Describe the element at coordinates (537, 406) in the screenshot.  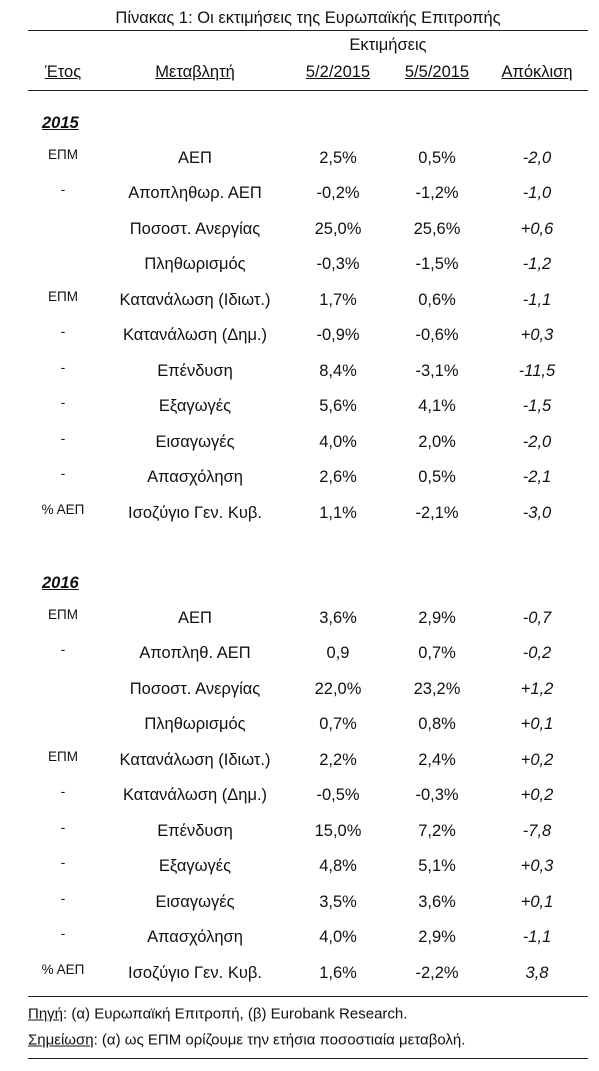
I see `table-cell: -1,5` at that location.